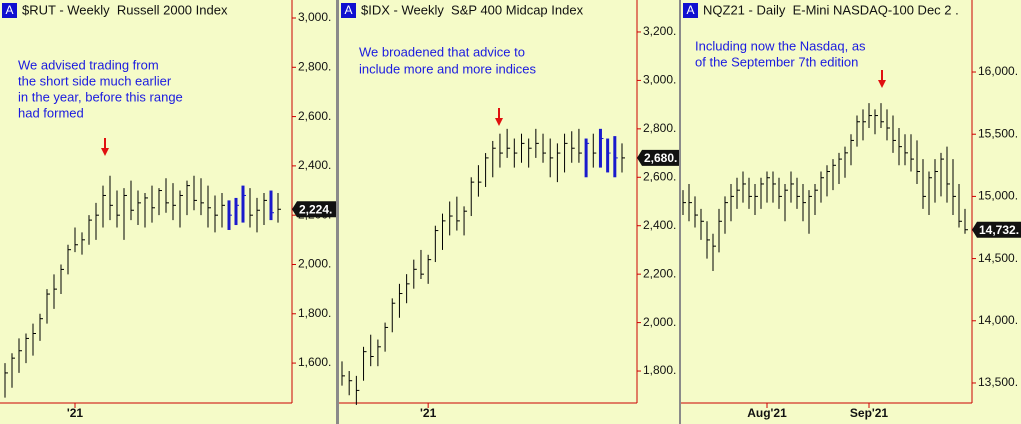 The image size is (1021, 424). What do you see at coordinates (998, 258) in the screenshot?
I see `y-tick-label: 14,500.` at bounding box center [998, 258].